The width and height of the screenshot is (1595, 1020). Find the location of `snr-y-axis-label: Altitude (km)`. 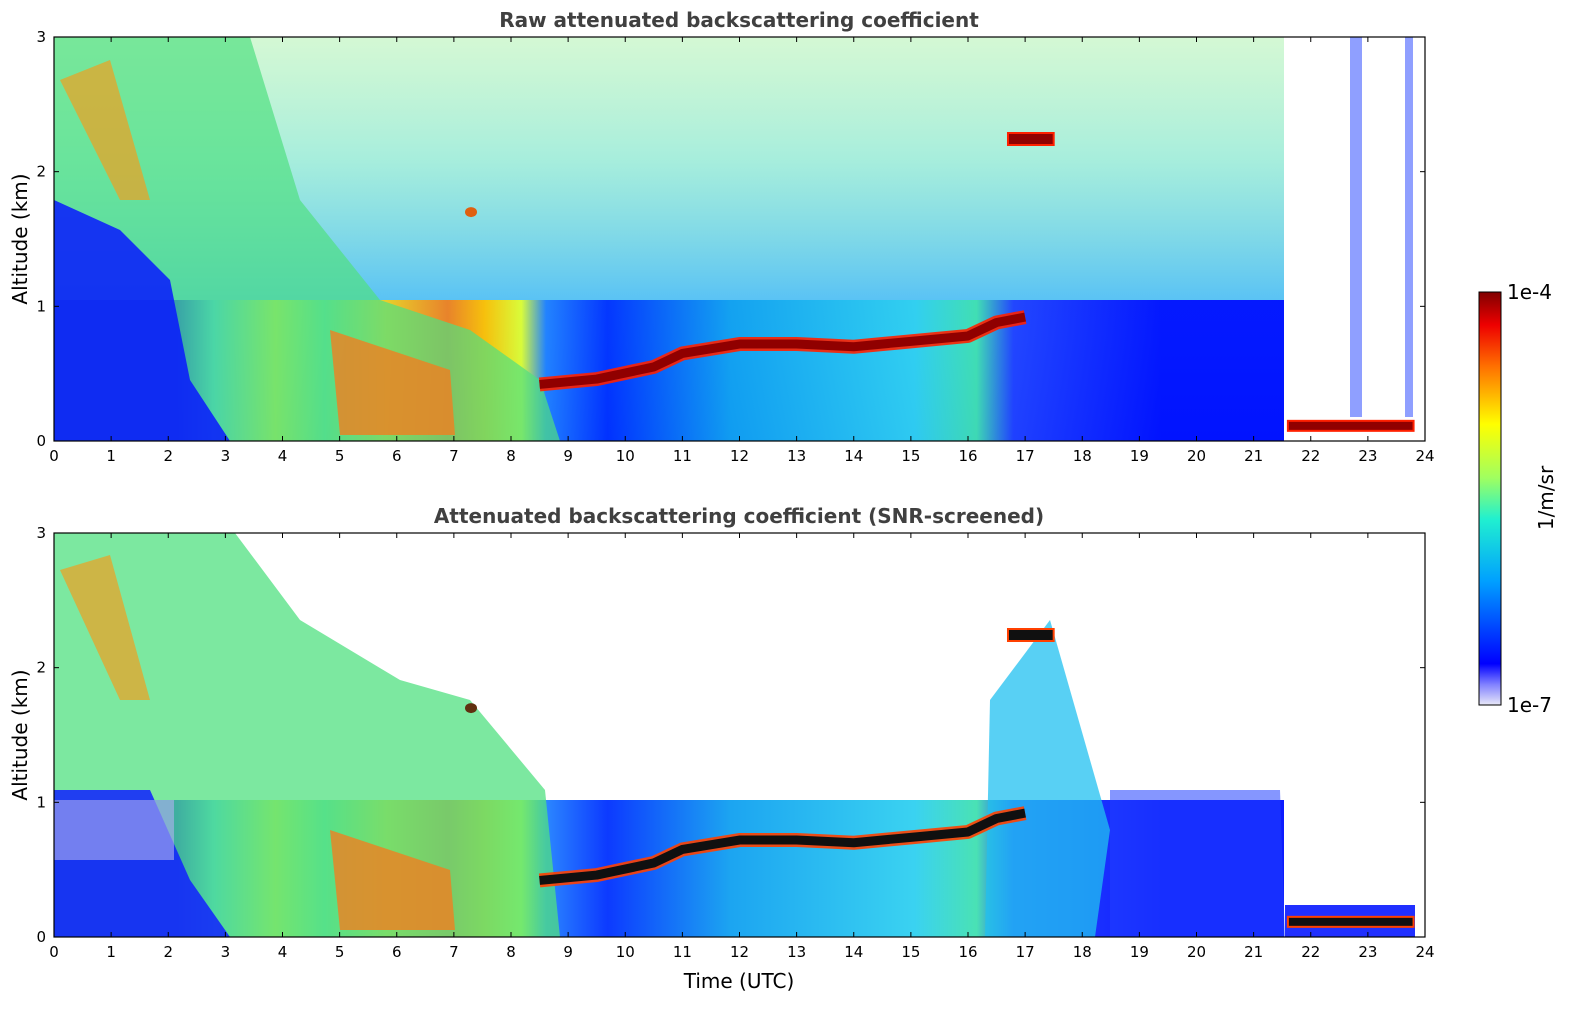

snr-y-axis-label: Altitude (km) is located at coordinates (20, 734).